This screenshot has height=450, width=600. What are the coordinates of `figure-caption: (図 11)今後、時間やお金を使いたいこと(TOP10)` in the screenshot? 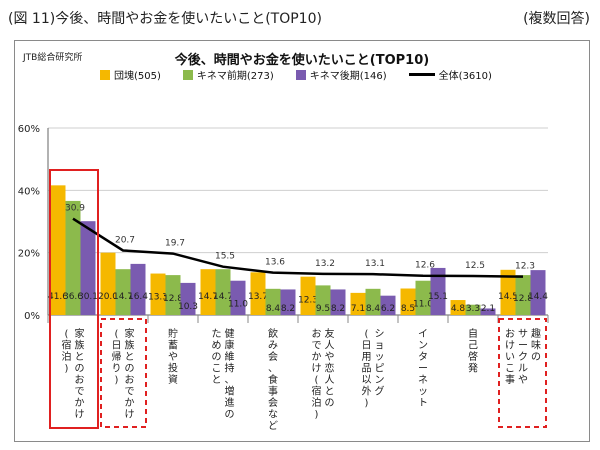 It's located at (165, 19).